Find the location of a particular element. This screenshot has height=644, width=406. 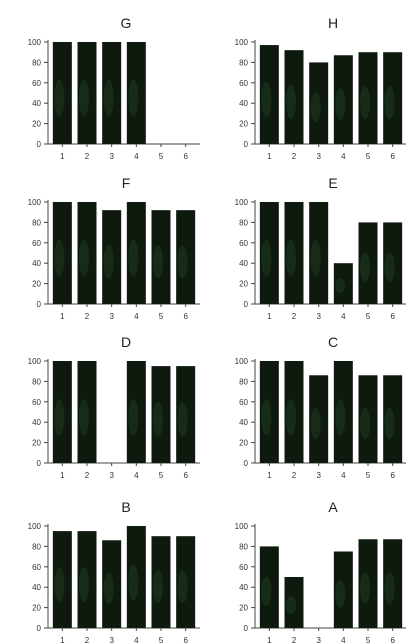

panel-e: E 0 20 40 60 80 100 1 2 3 4 5 6 is located at coordinates (320, 248).